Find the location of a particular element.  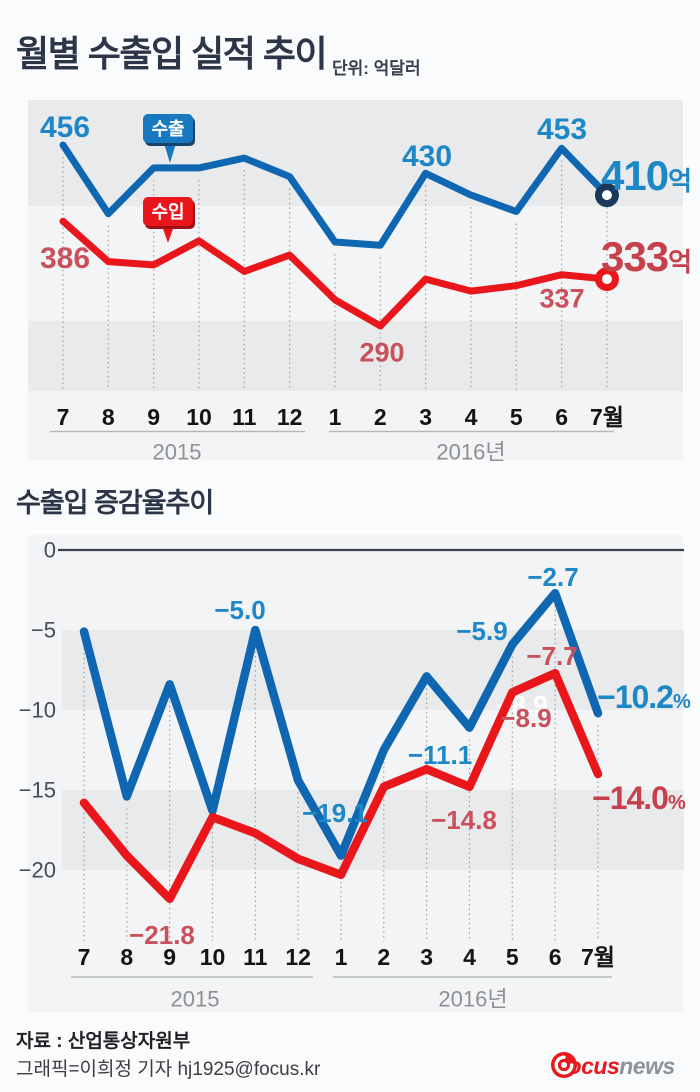

chart2-month-tick: 4 is located at coordinates (469, 957).